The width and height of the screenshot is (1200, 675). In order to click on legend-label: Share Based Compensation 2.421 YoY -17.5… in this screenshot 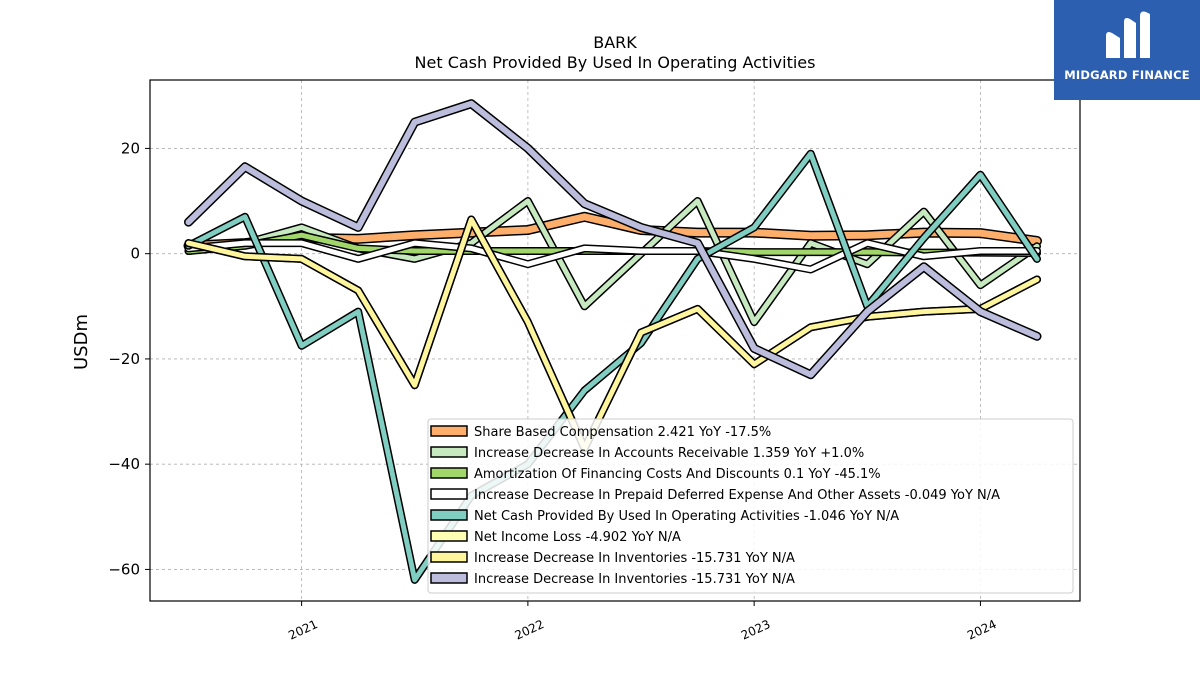, I will do `click(622, 432)`.